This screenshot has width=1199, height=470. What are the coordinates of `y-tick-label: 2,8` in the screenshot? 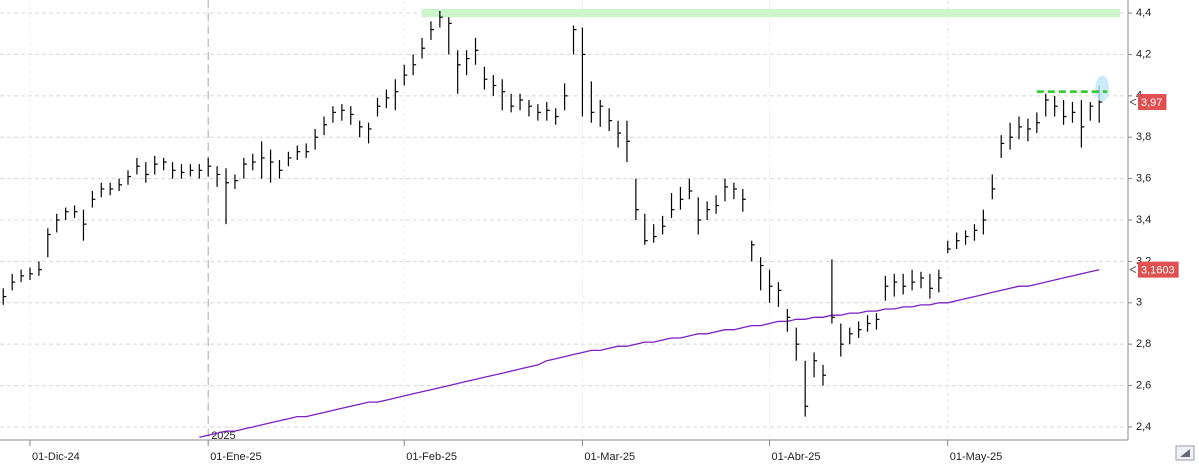 It's located at (1143, 344).